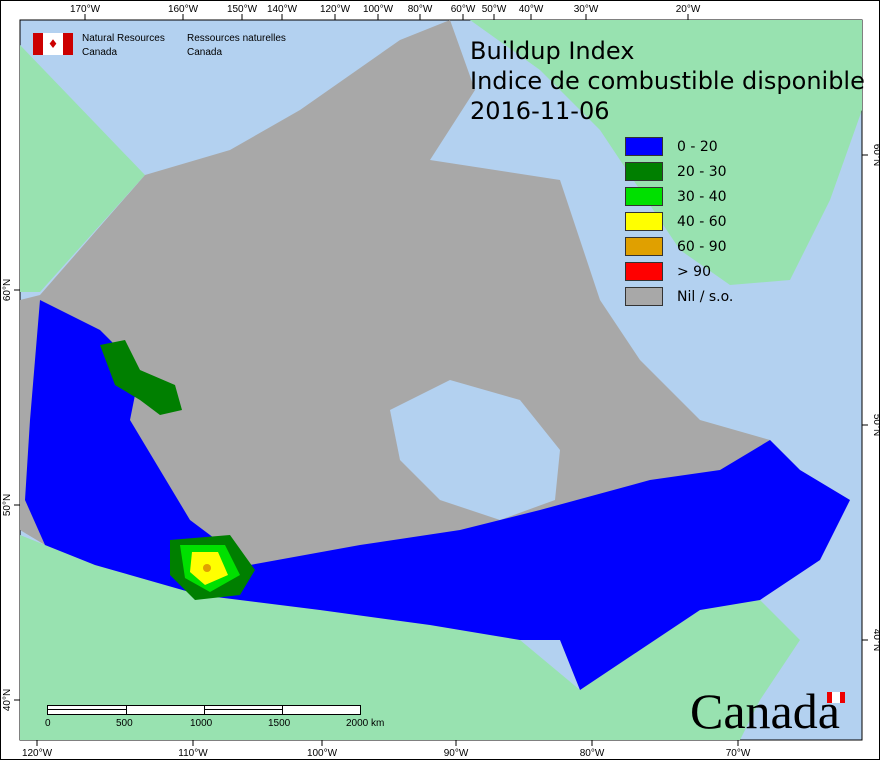 The width and height of the screenshot is (880, 760). I want to click on legend-label: Nil / s.o., so click(705, 296).